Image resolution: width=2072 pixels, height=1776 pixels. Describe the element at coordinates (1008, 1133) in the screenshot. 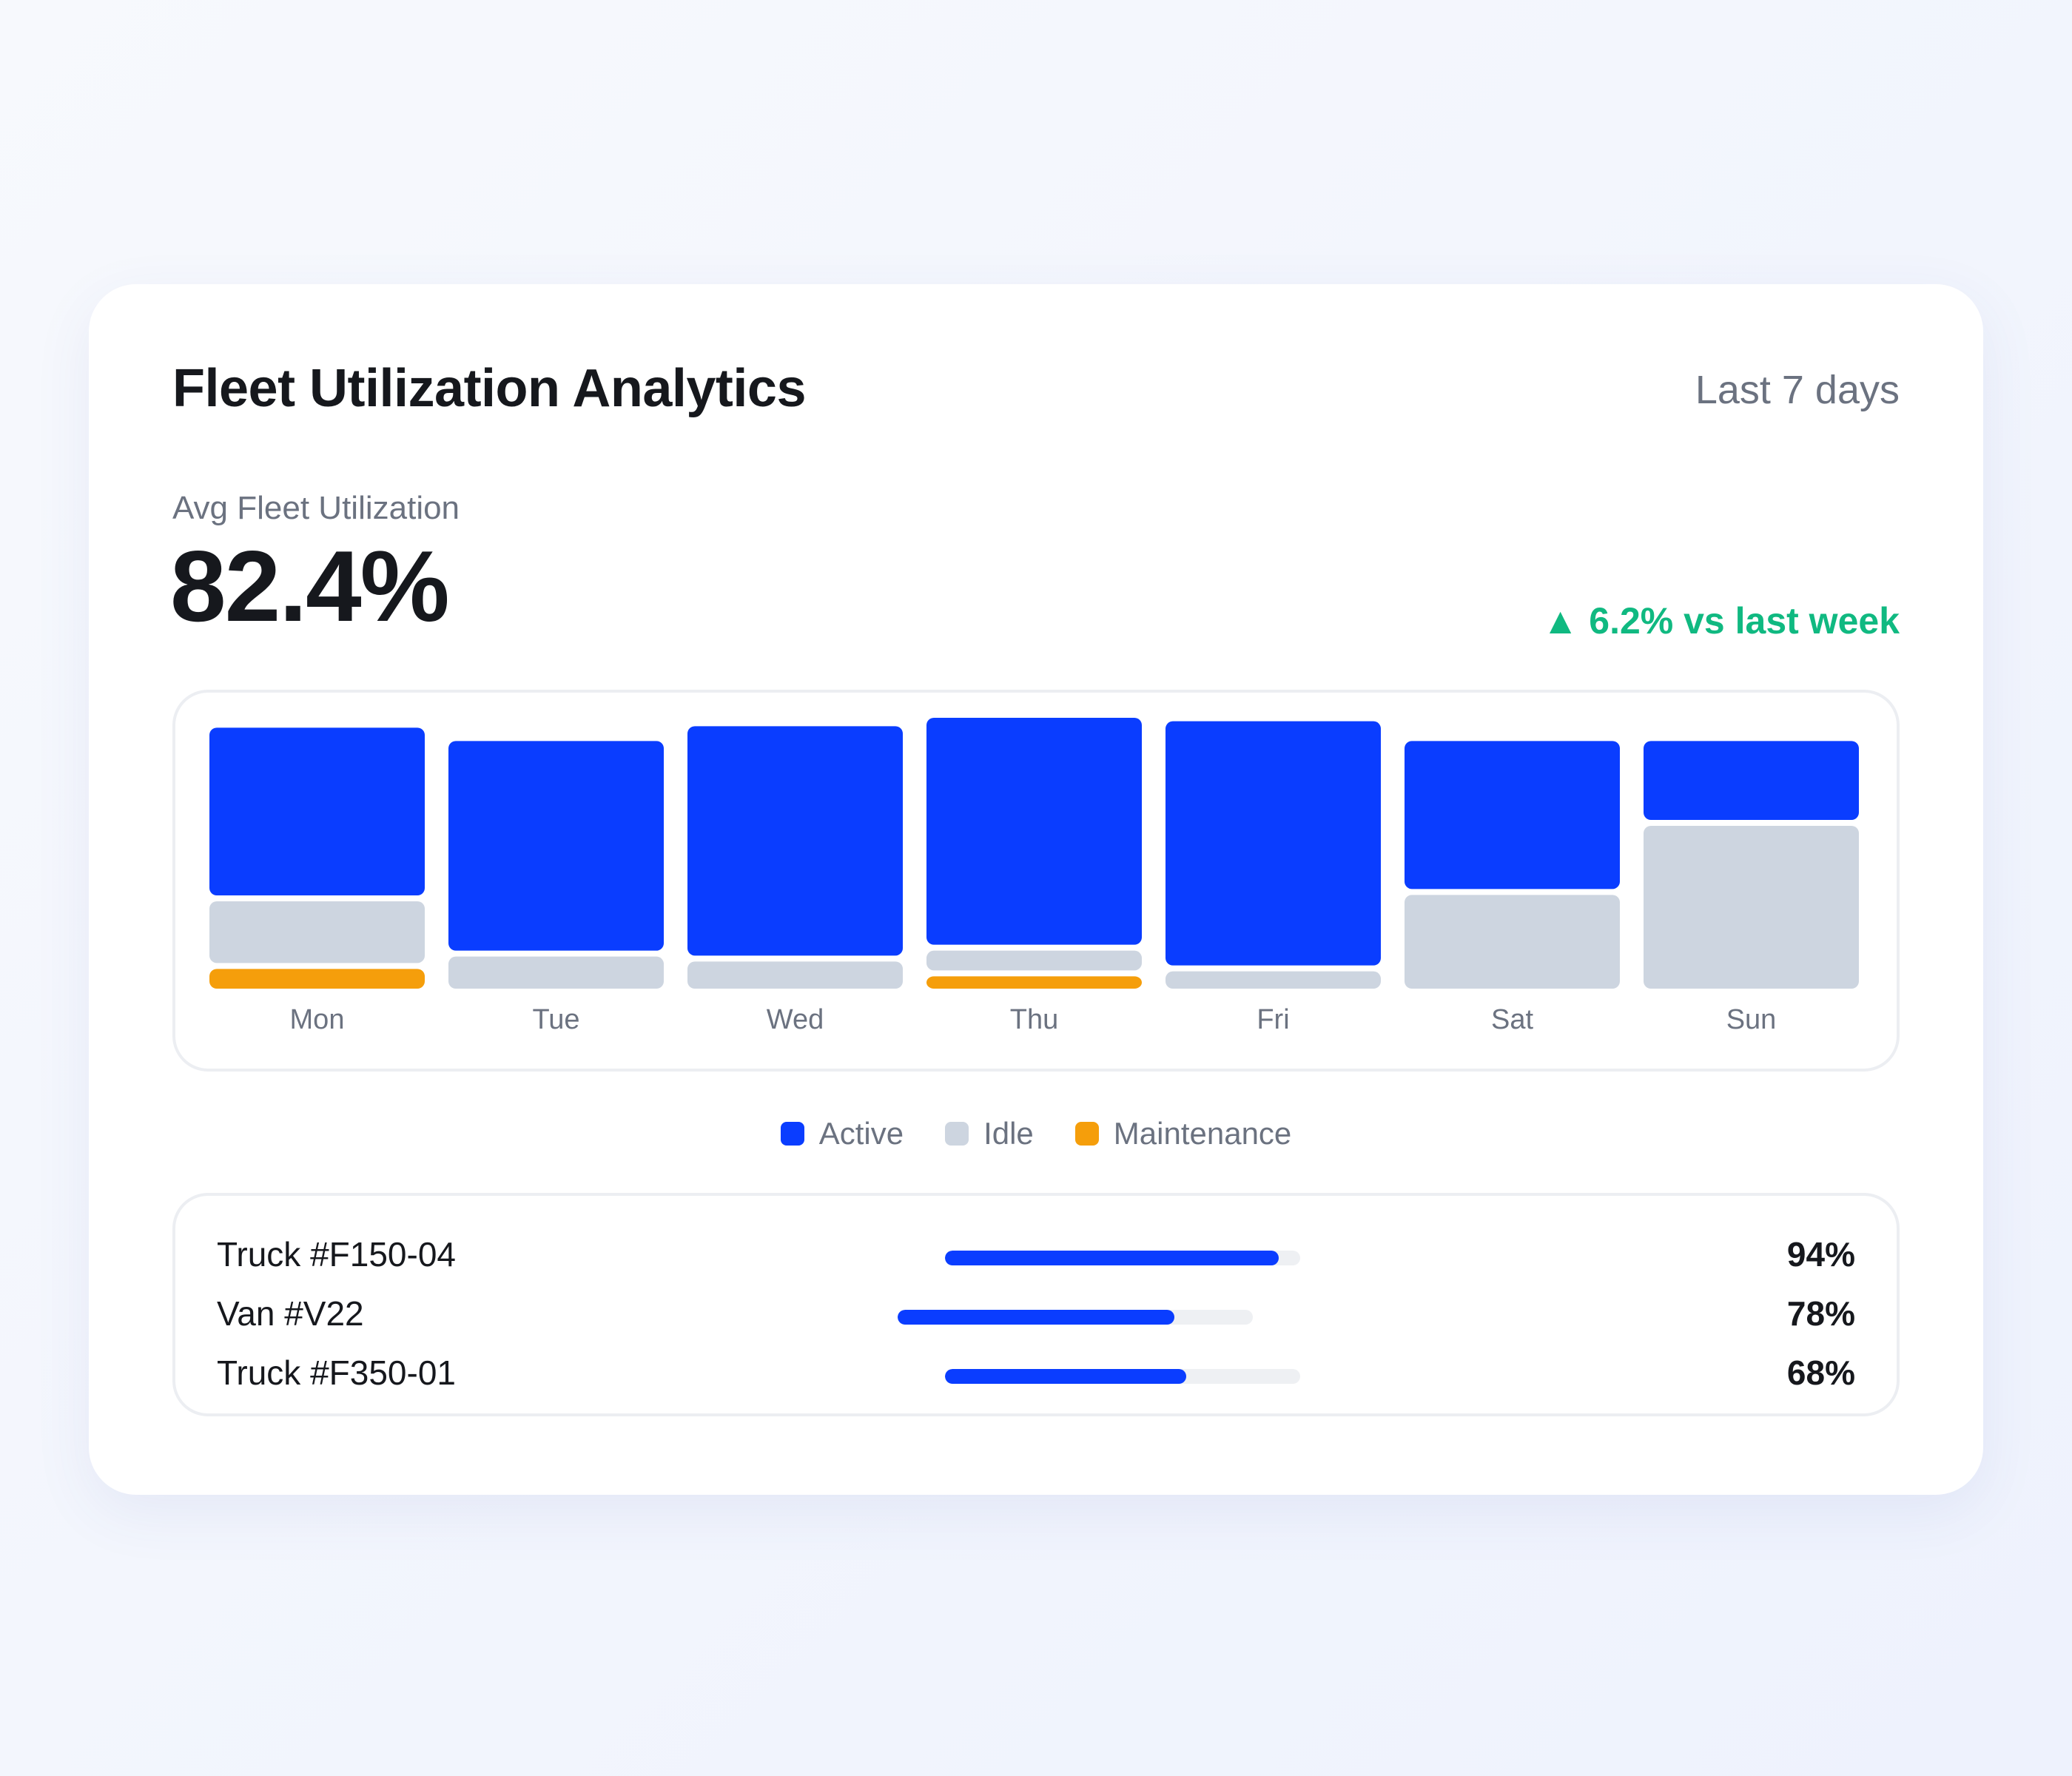

I see `legend-label-idle: Idle` at that location.